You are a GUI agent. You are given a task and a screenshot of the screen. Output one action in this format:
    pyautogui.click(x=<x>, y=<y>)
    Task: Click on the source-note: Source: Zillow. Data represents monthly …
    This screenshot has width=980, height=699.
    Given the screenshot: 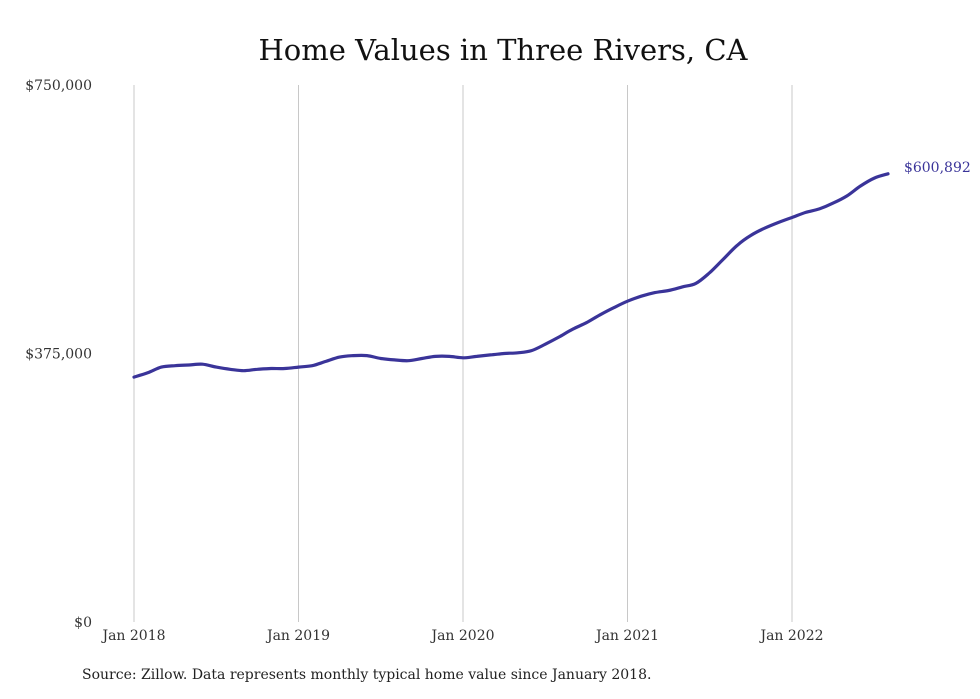 What is the action you would take?
    pyautogui.click(x=367, y=675)
    